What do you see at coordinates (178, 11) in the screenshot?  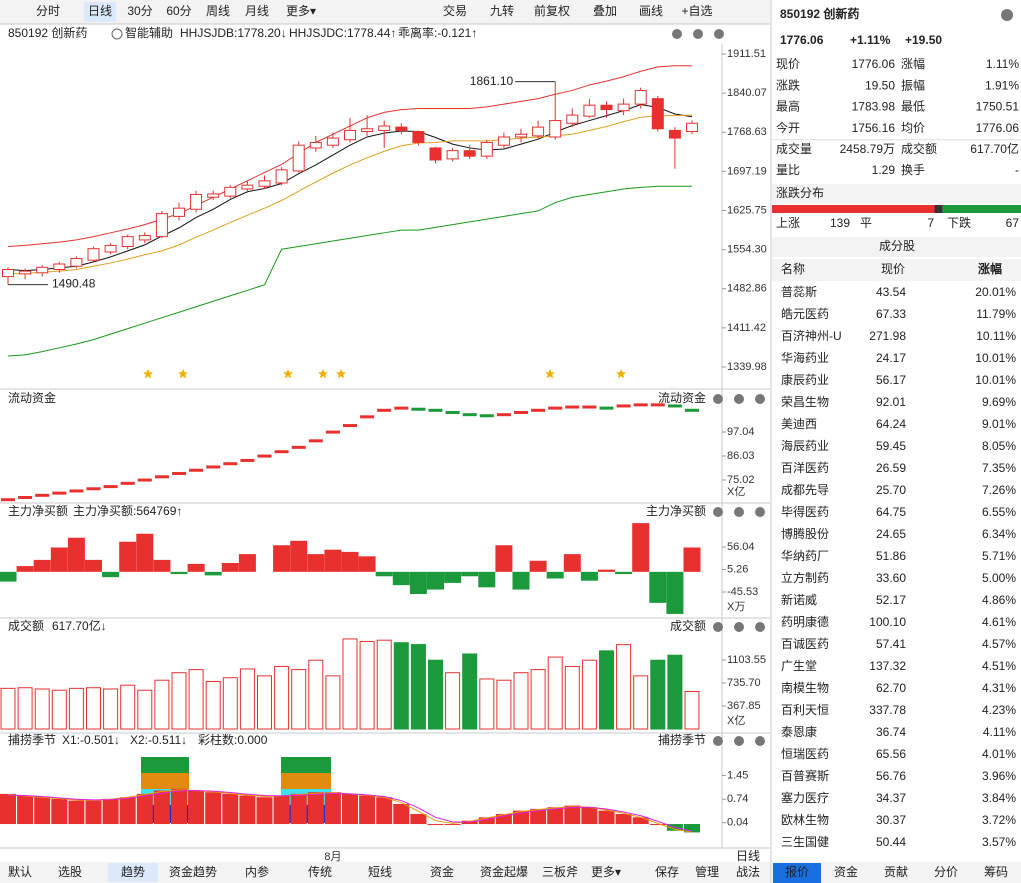 I see `toolbar-button: 60分` at bounding box center [178, 11].